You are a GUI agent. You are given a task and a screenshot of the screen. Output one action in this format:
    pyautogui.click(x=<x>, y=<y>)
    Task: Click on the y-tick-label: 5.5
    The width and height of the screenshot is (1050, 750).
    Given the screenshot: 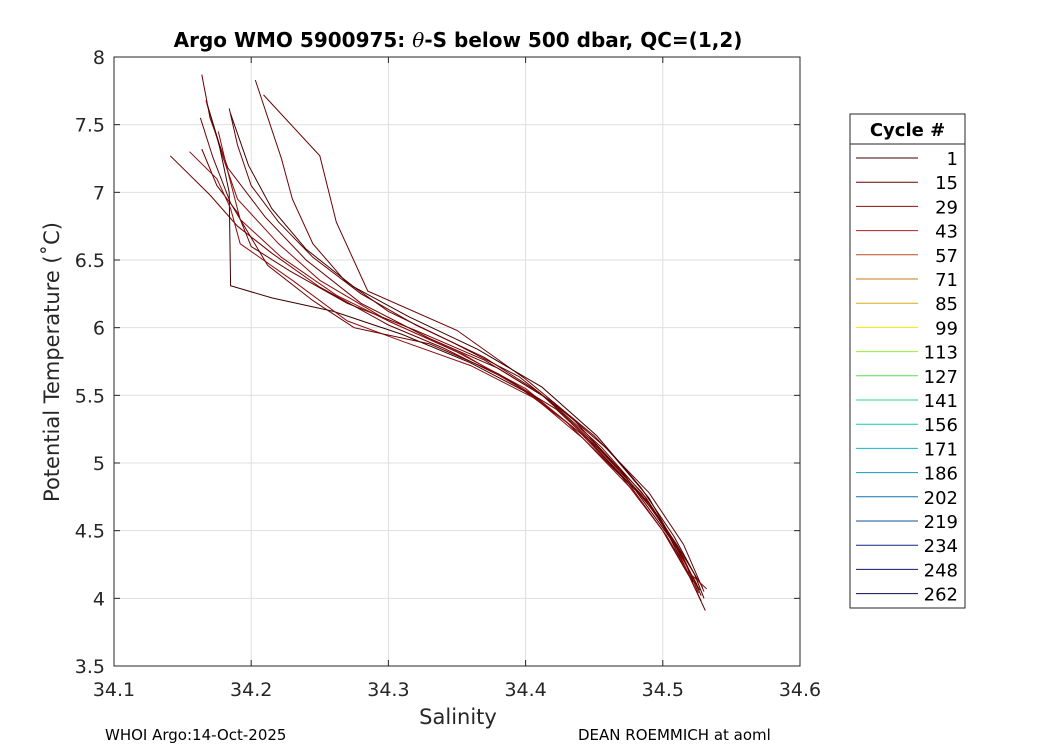 What is the action you would take?
    pyautogui.click(x=90, y=396)
    